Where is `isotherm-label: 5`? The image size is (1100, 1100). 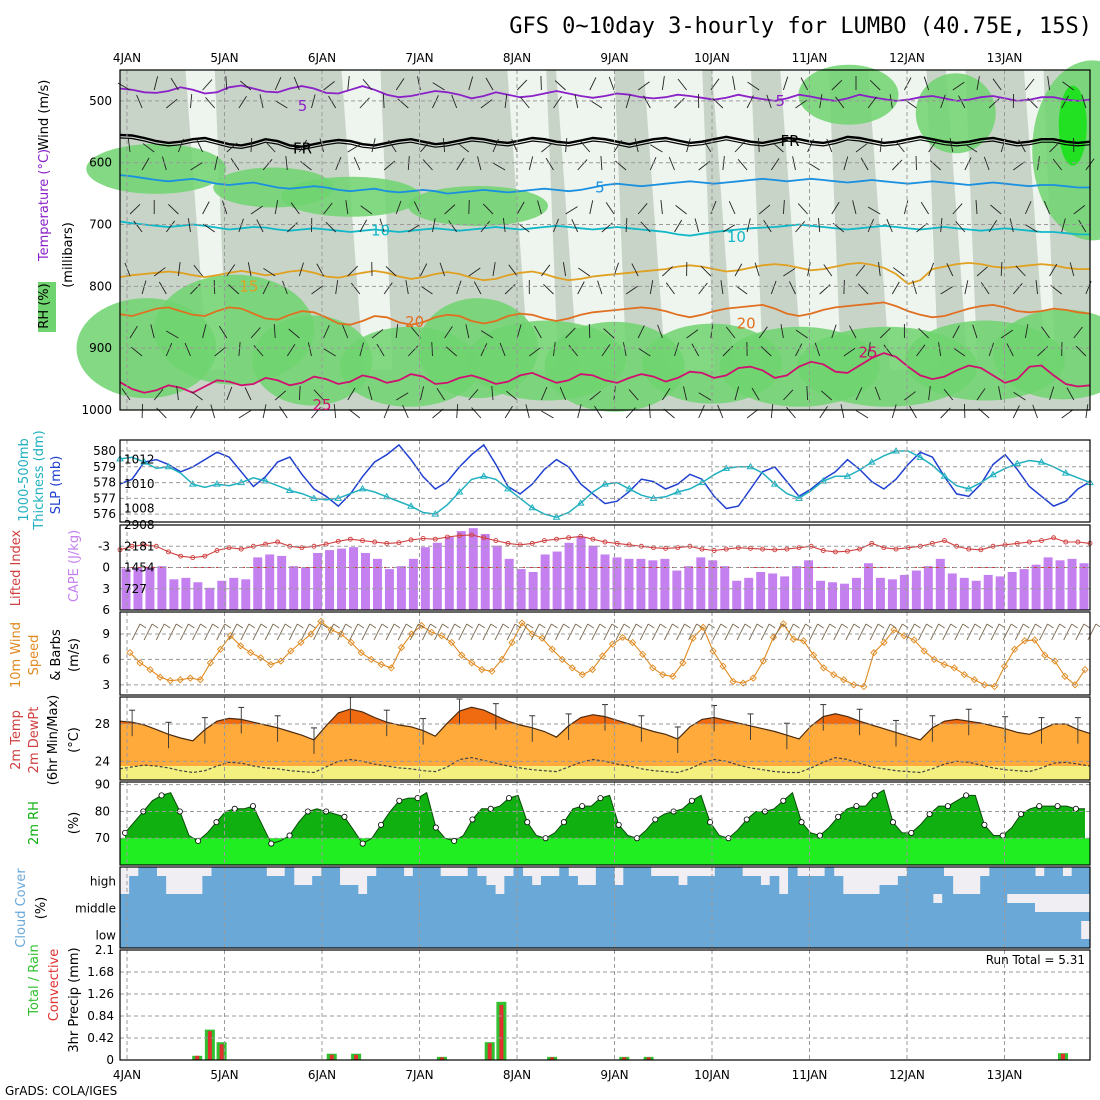
isotherm-label: 5 is located at coordinates (780, 101).